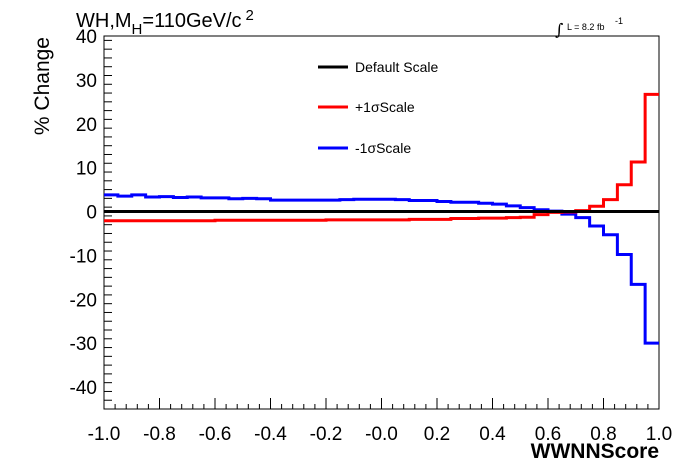 This screenshot has height=472, width=696. What do you see at coordinates (385, 107) in the screenshot?
I see `legend-label: +1σScale` at bounding box center [385, 107].